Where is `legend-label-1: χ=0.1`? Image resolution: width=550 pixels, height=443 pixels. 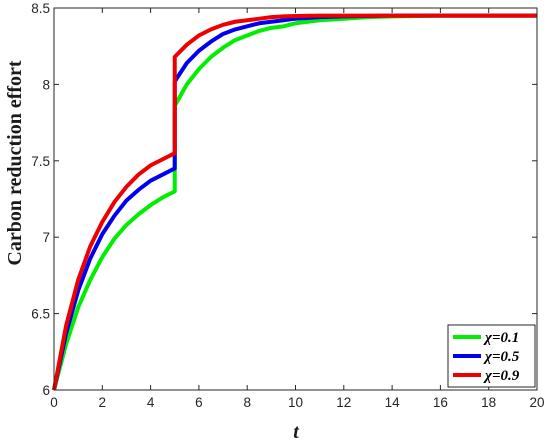
legend-label-1: χ=0.1 is located at coordinates (501, 338).